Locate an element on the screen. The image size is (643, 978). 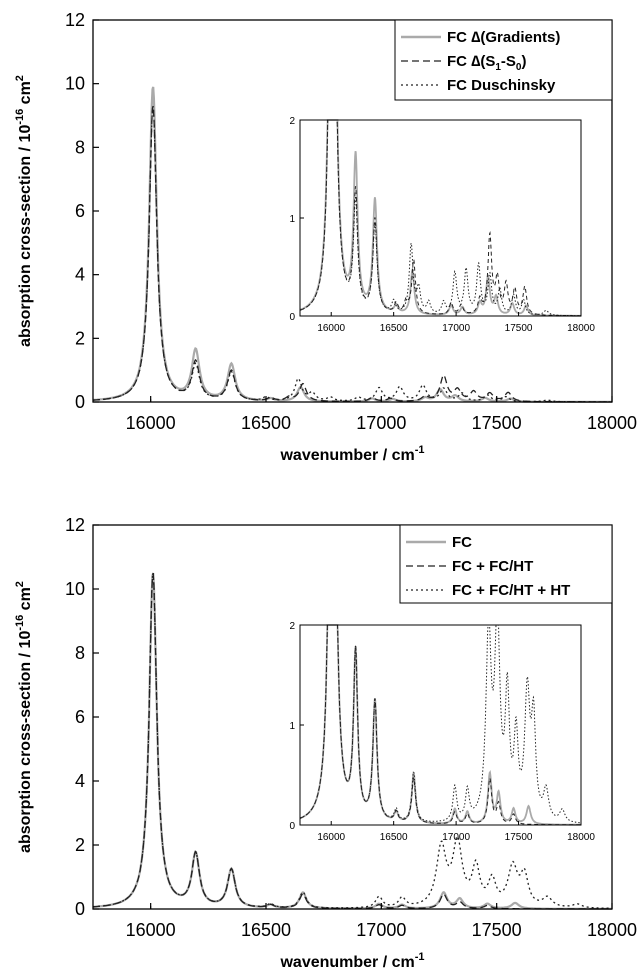
legend-label-1: FC ∆(S1-S0) is located at coordinates (486, 63).